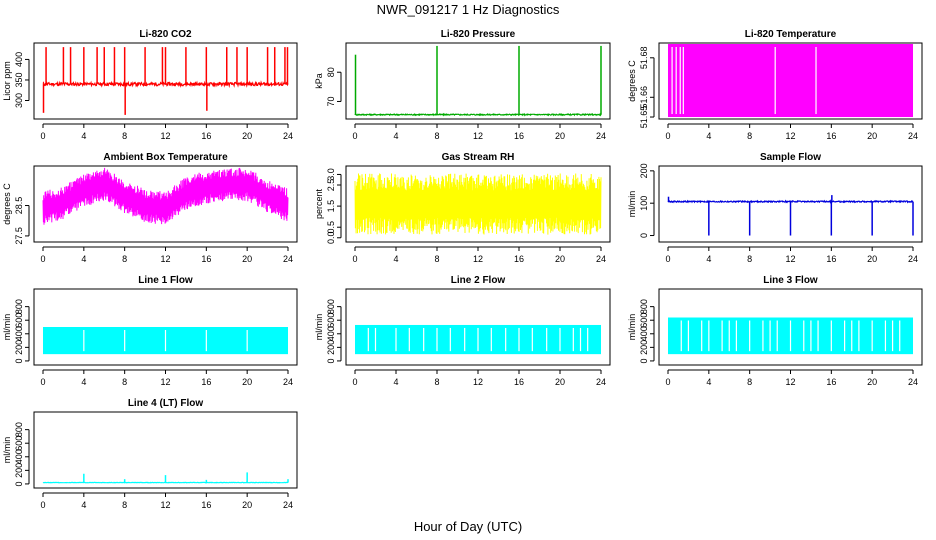 This screenshot has width=936, height=540. Describe the element at coordinates (331, 238) in the screenshot. I see `y-tick-label: 0.0` at that location.